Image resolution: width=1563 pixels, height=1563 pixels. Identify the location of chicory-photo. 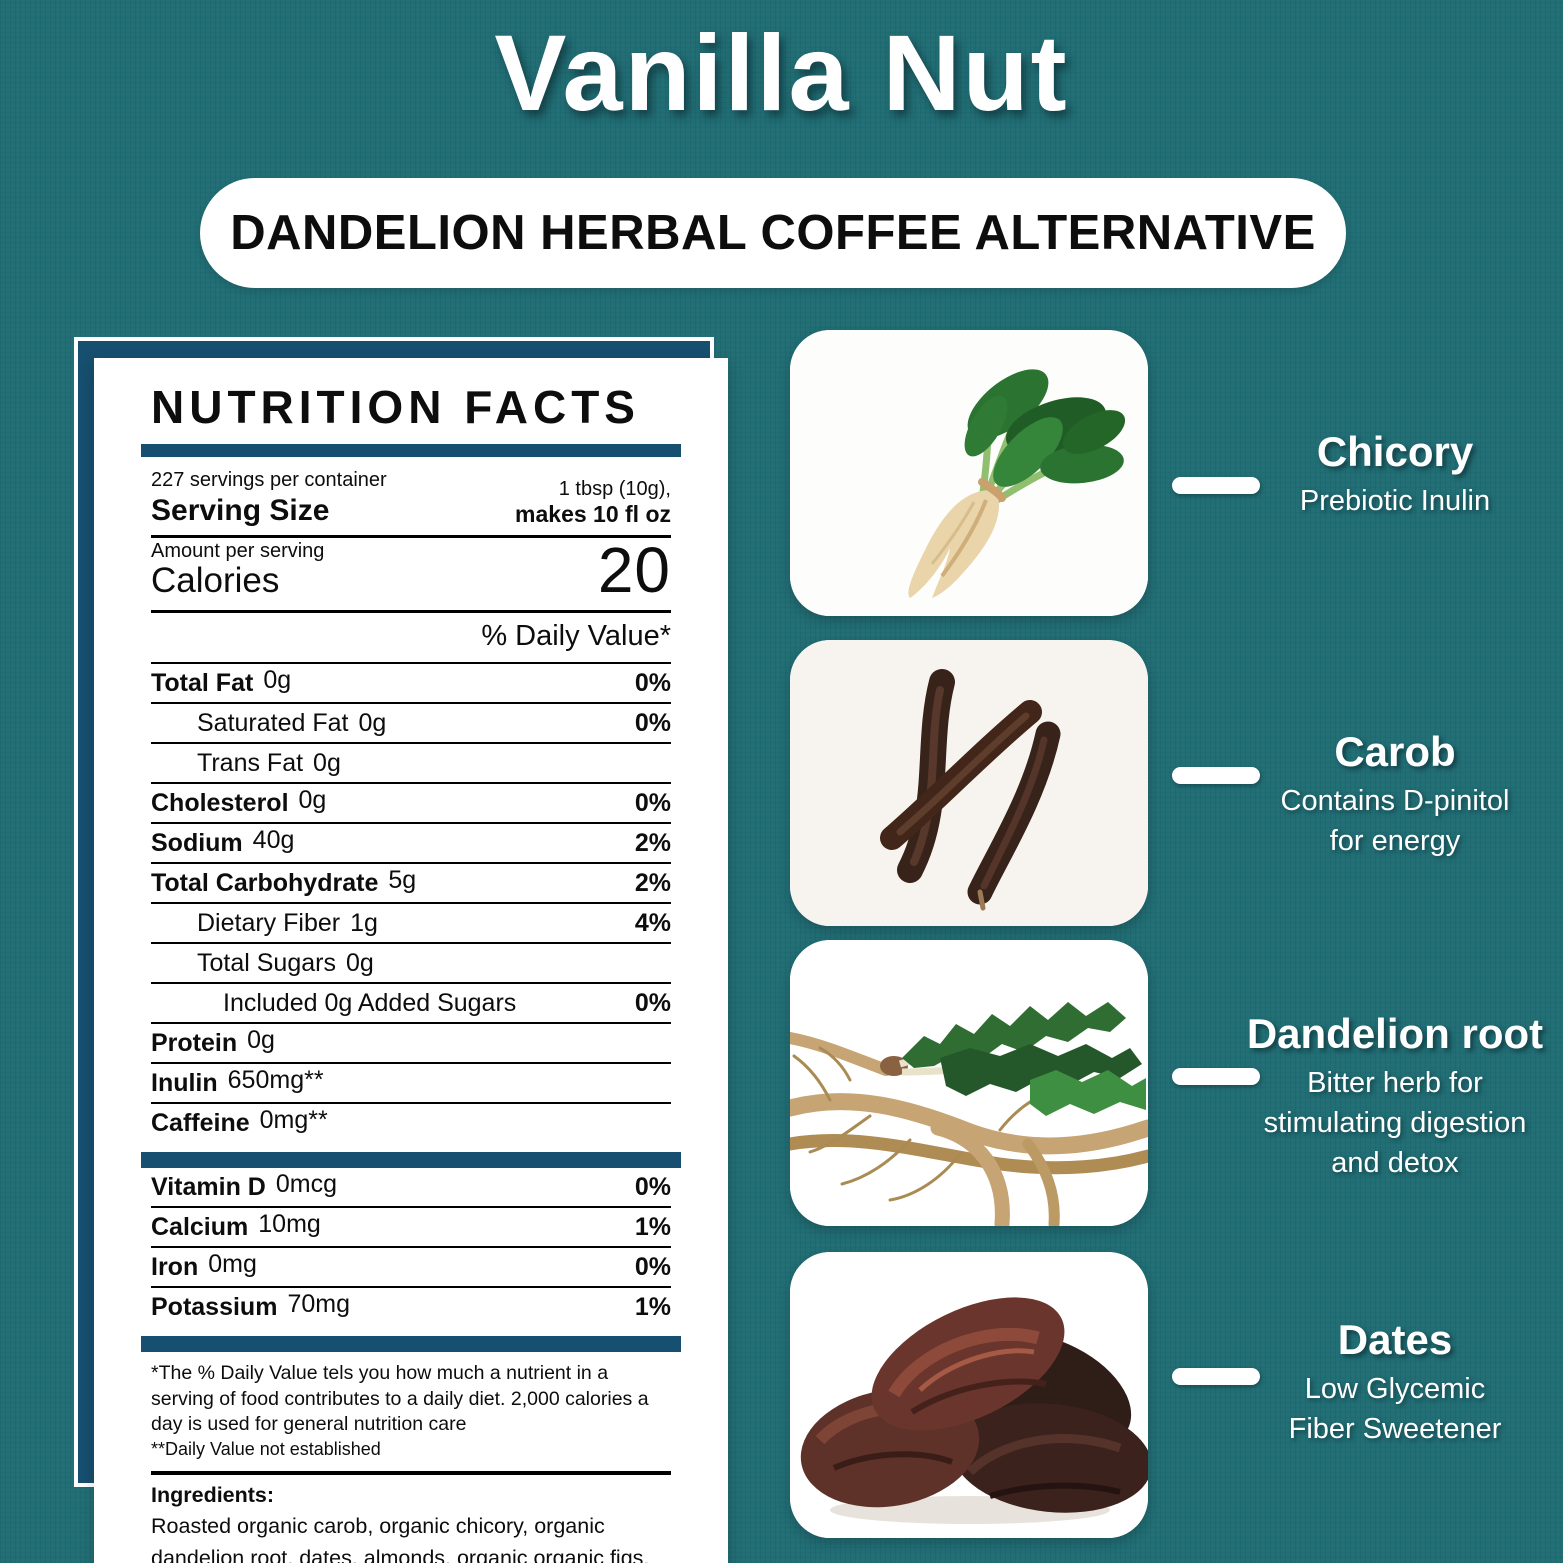
(969, 473).